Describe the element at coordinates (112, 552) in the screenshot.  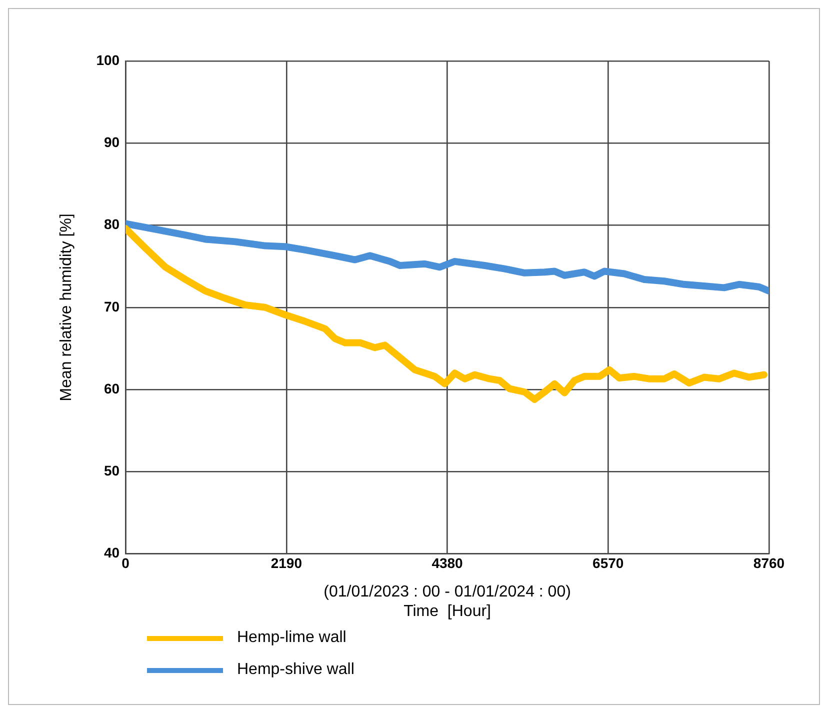
I see `y-tick-label: 40` at that location.